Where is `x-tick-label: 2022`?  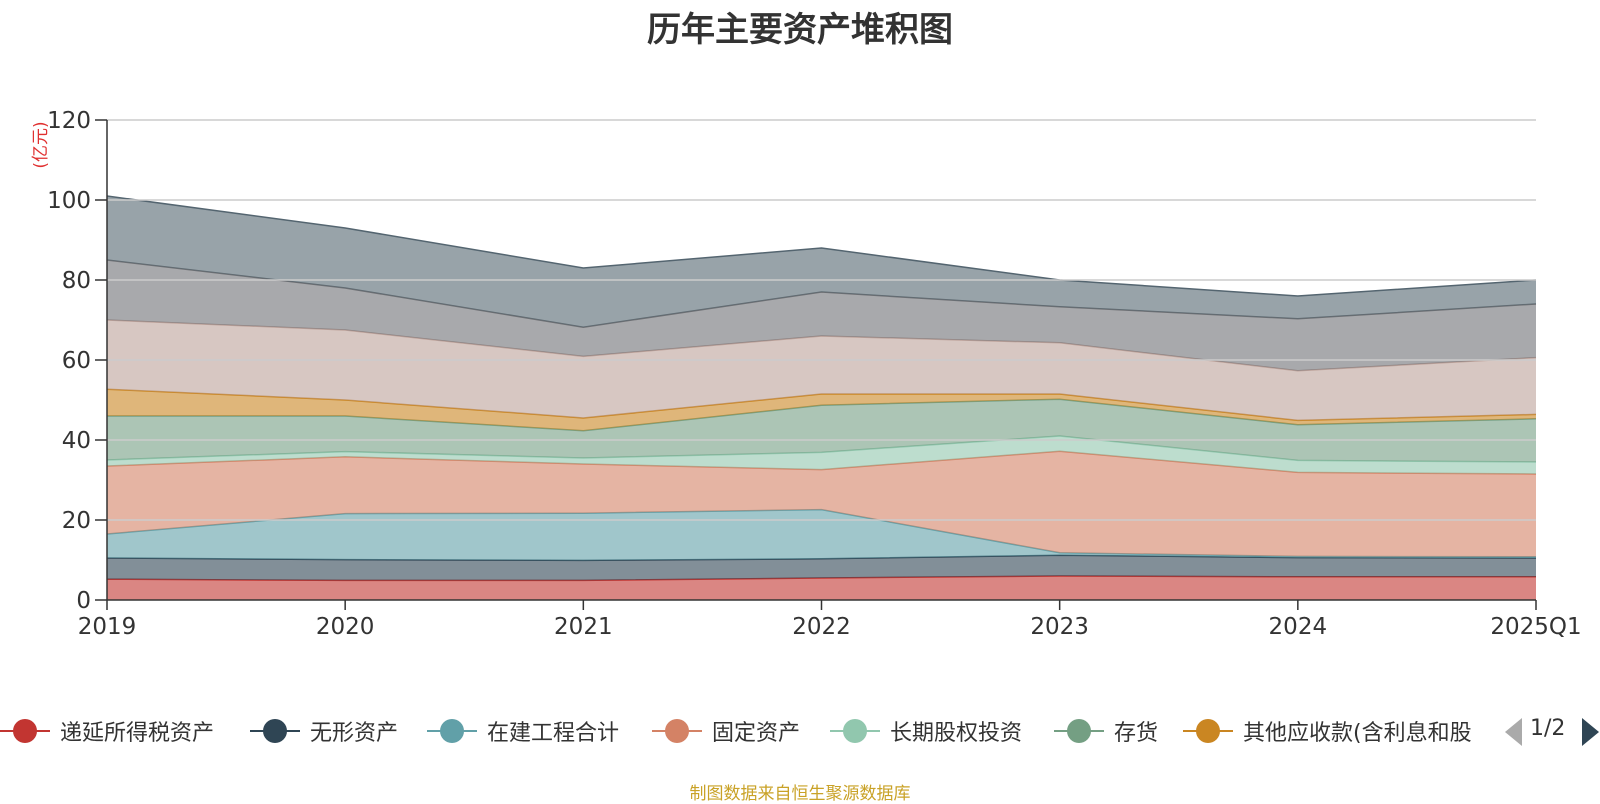
x-tick-label: 2022 is located at coordinates (821, 627).